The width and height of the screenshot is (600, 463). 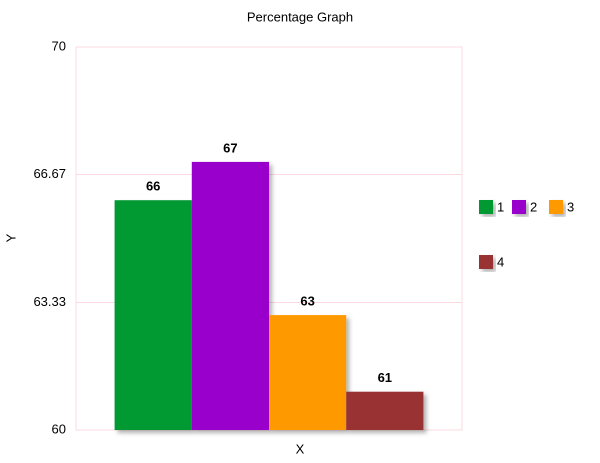 What do you see at coordinates (49, 301) in the screenshot?
I see `y-tick-label: 63.33` at bounding box center [49, 301].